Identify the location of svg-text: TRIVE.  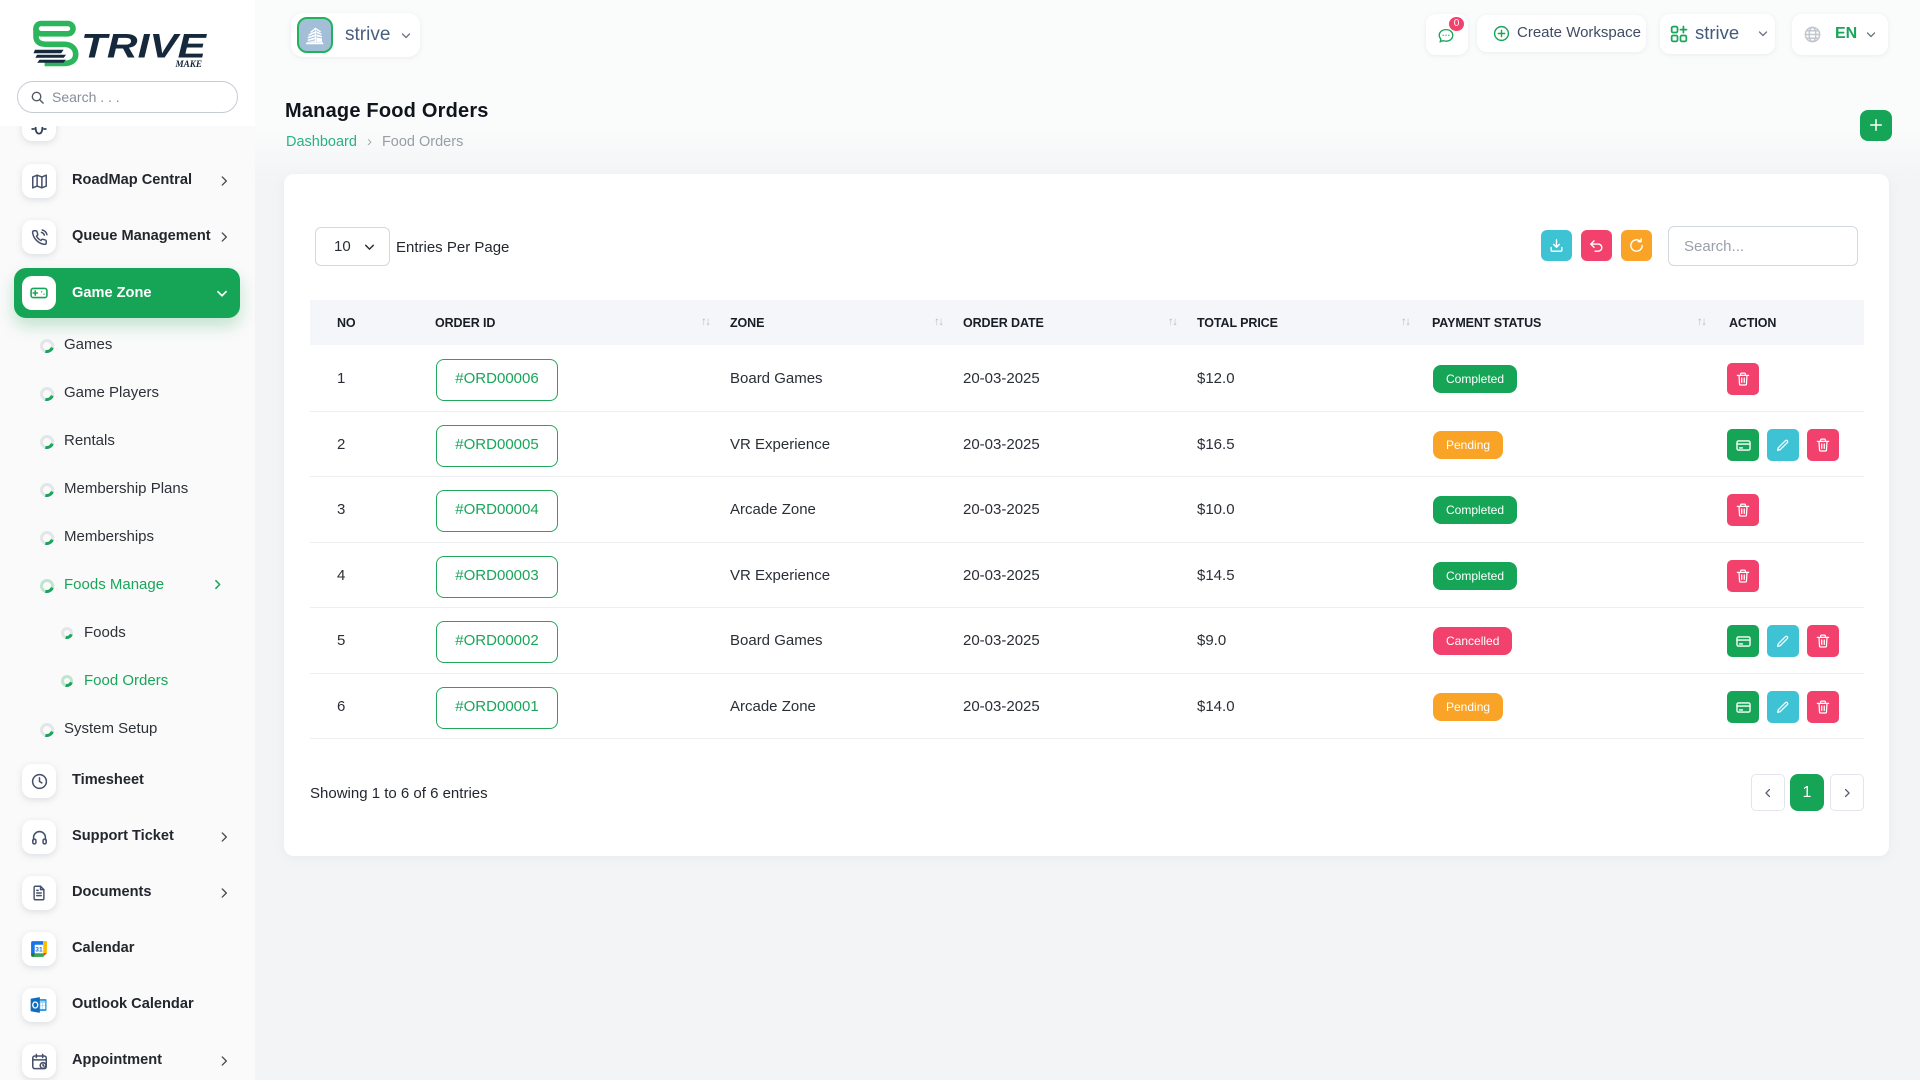
(144, 47).